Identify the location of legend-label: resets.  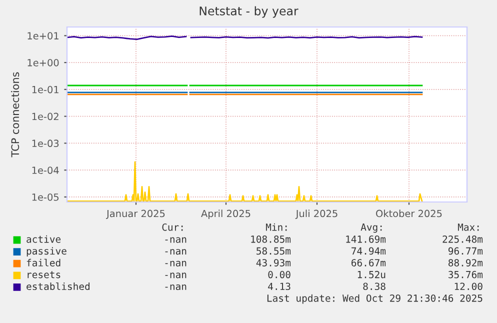
(44, 274).